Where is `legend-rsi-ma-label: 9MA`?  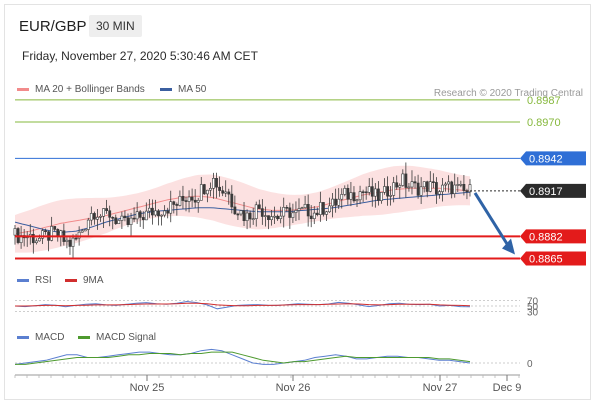 legend-rsi-ma-label: 9MA is located at coordinates (93, 280).